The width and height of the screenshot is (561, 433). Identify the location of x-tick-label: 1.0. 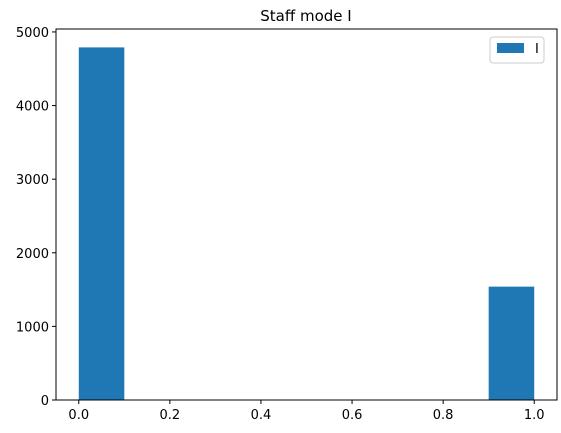
(534, 415).